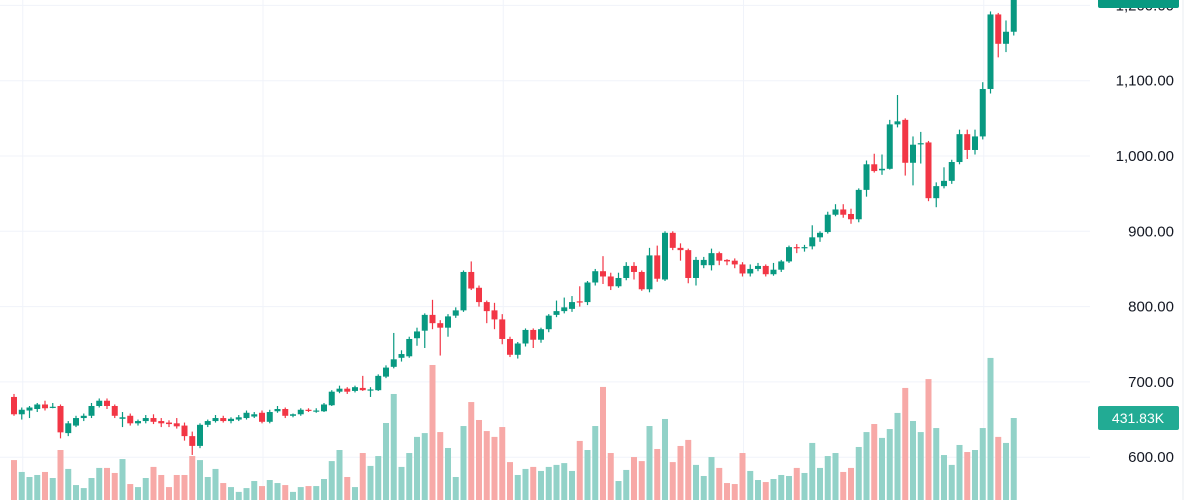 The height and width of the screenshot is (500, 1200). Describe the element at coordinates (1138, 4) in the screenshot. I see `last-price-badge` at that location.